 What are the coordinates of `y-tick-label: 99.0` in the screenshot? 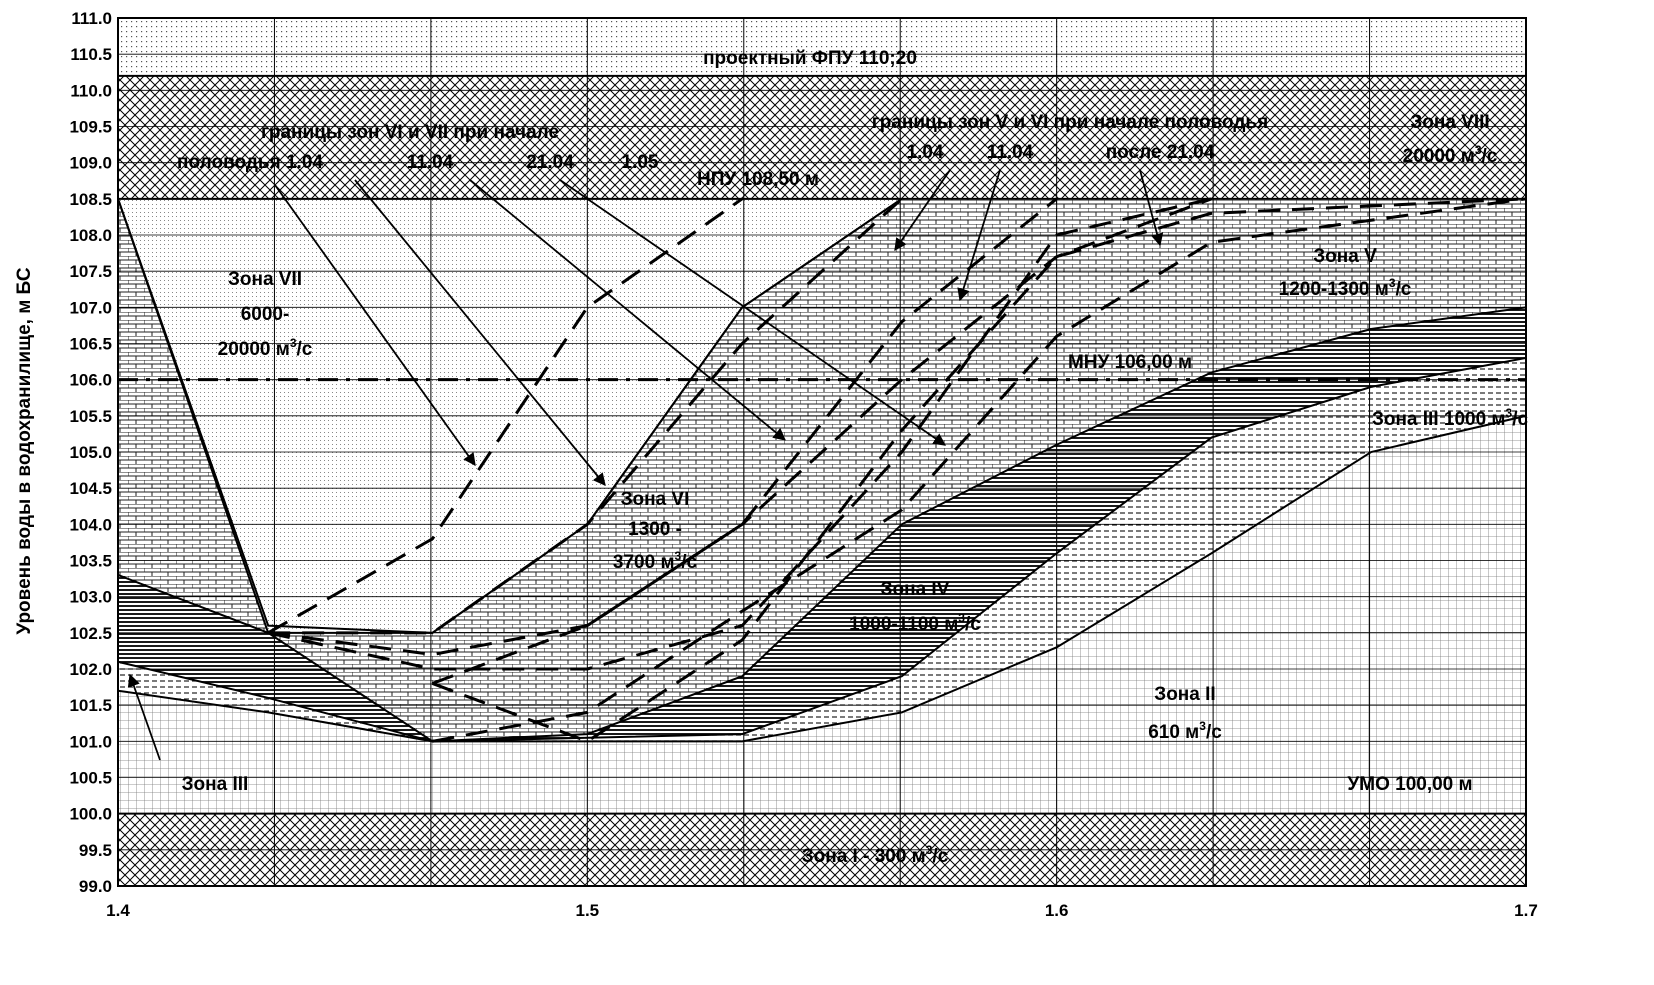 It's located at (95, 886).